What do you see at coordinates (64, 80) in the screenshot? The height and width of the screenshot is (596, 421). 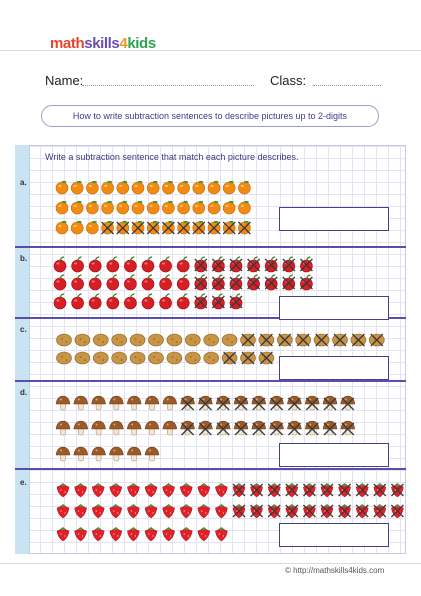 I see `name-label: Name:` at bounding box center [64, 80].